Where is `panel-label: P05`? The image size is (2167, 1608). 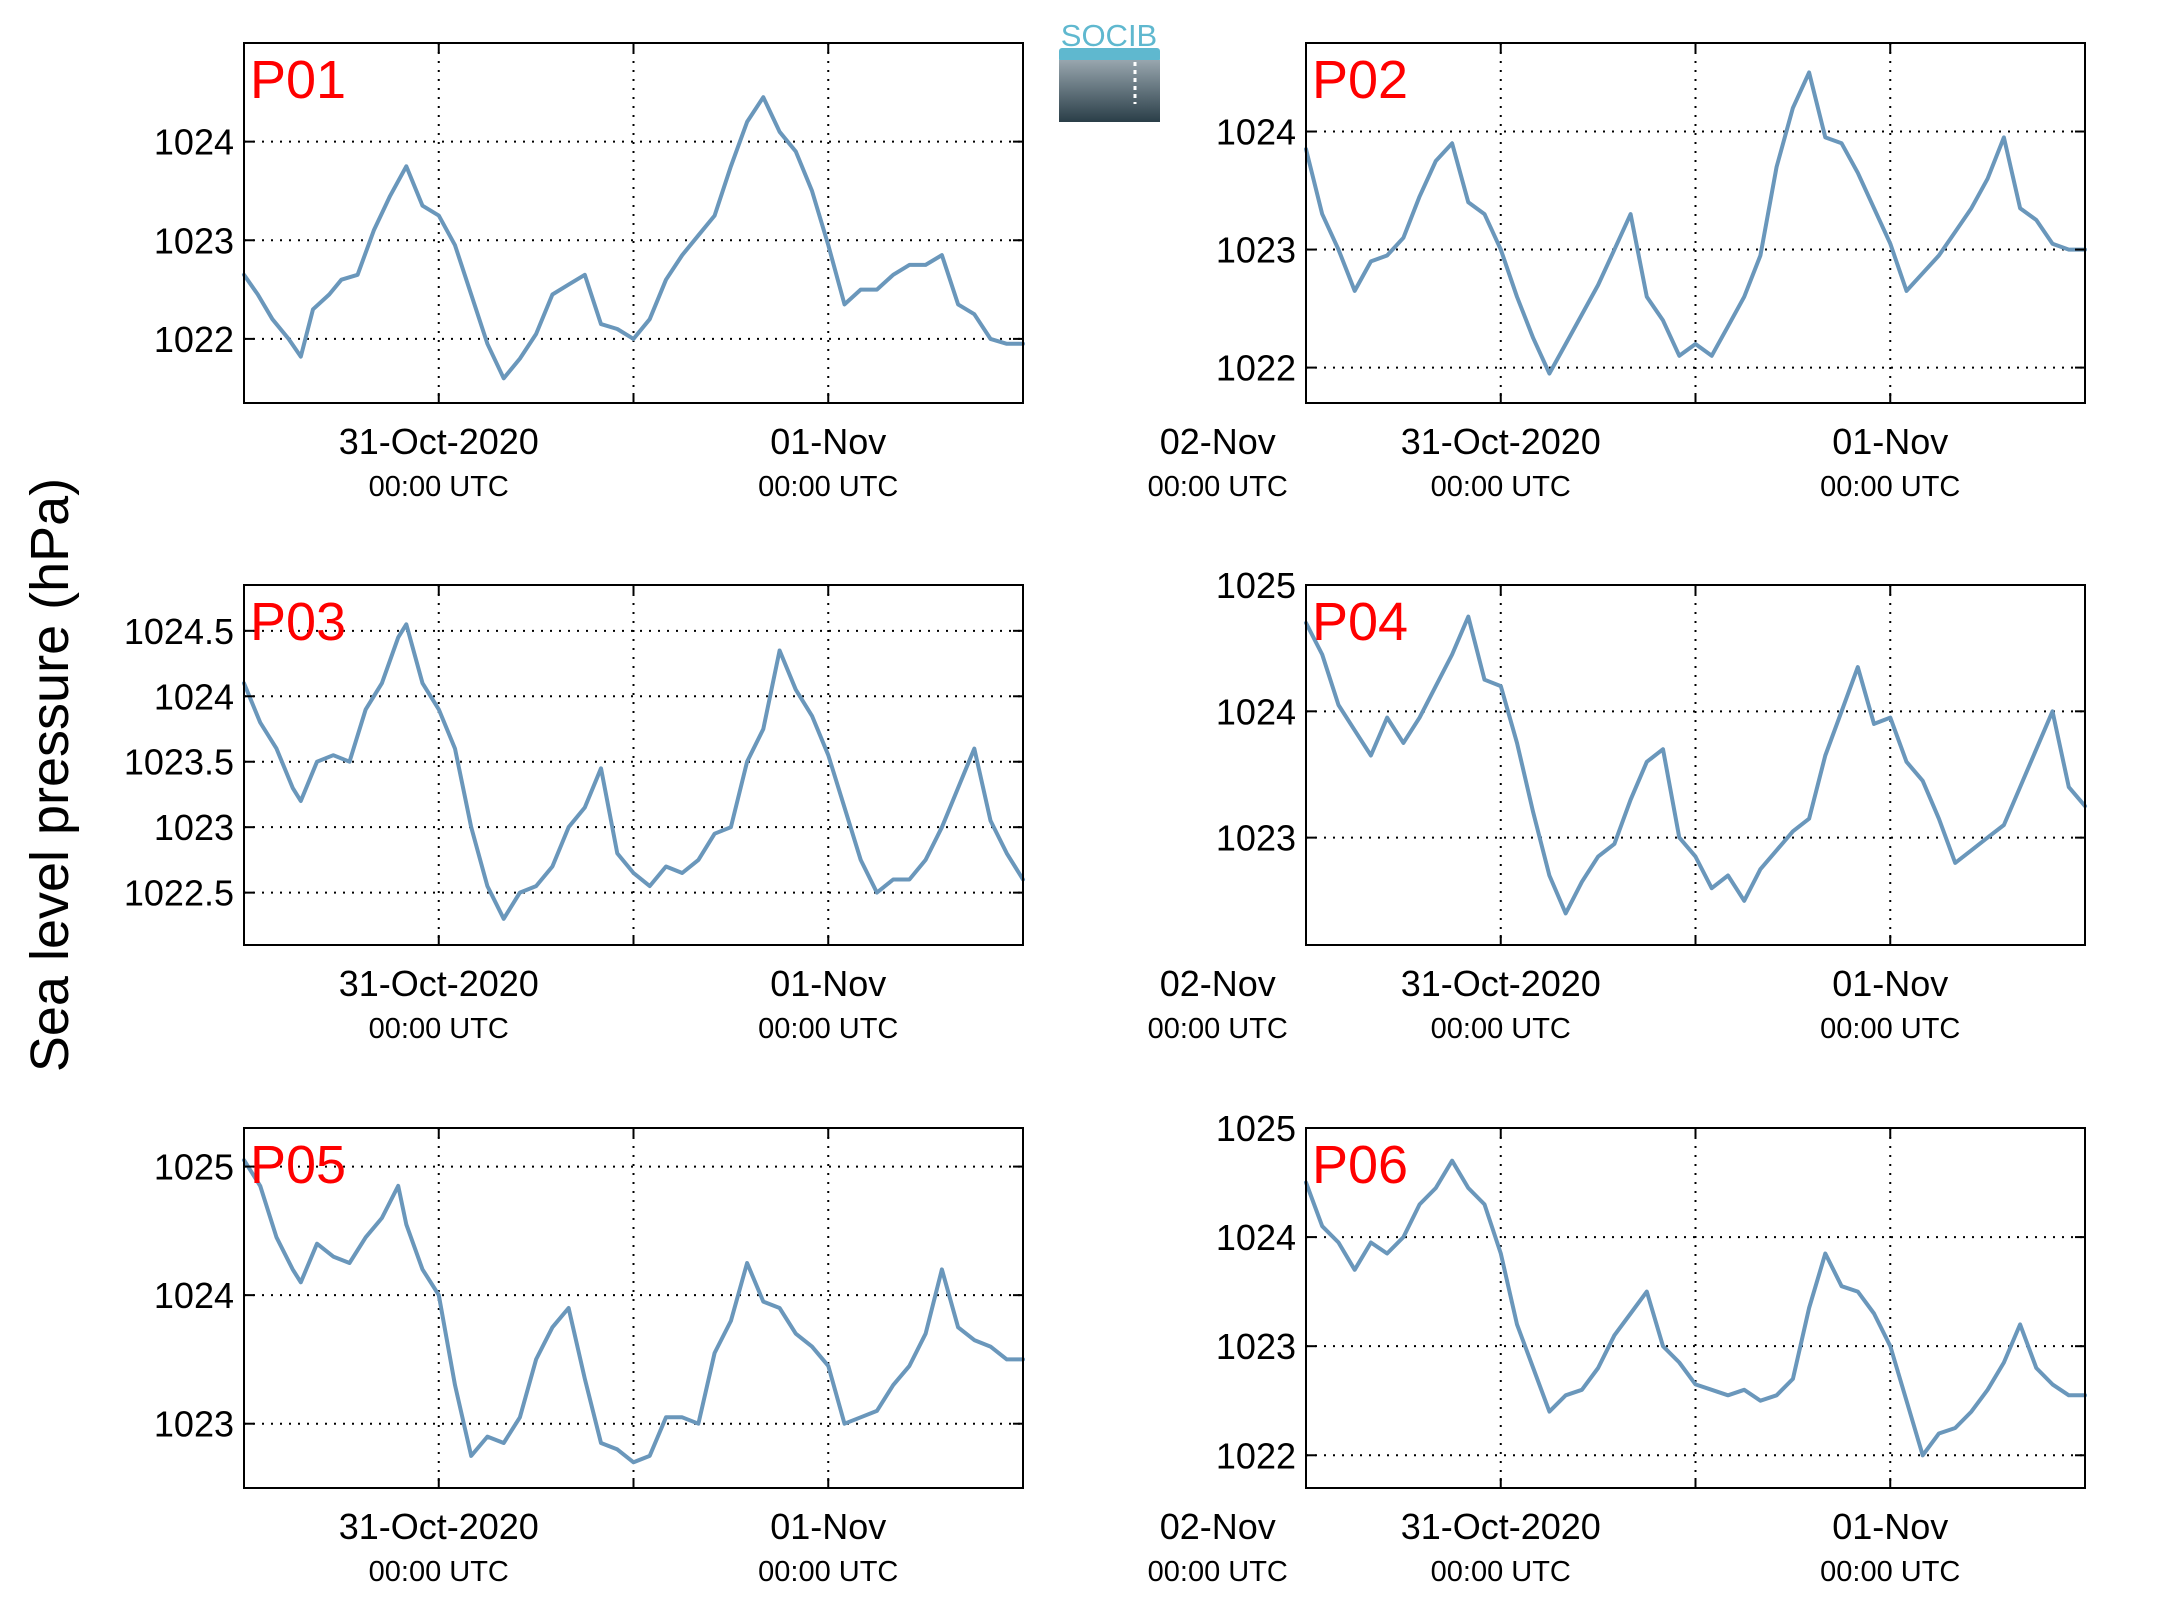 panel-label: P05 is located at coordinates (298, 1165).